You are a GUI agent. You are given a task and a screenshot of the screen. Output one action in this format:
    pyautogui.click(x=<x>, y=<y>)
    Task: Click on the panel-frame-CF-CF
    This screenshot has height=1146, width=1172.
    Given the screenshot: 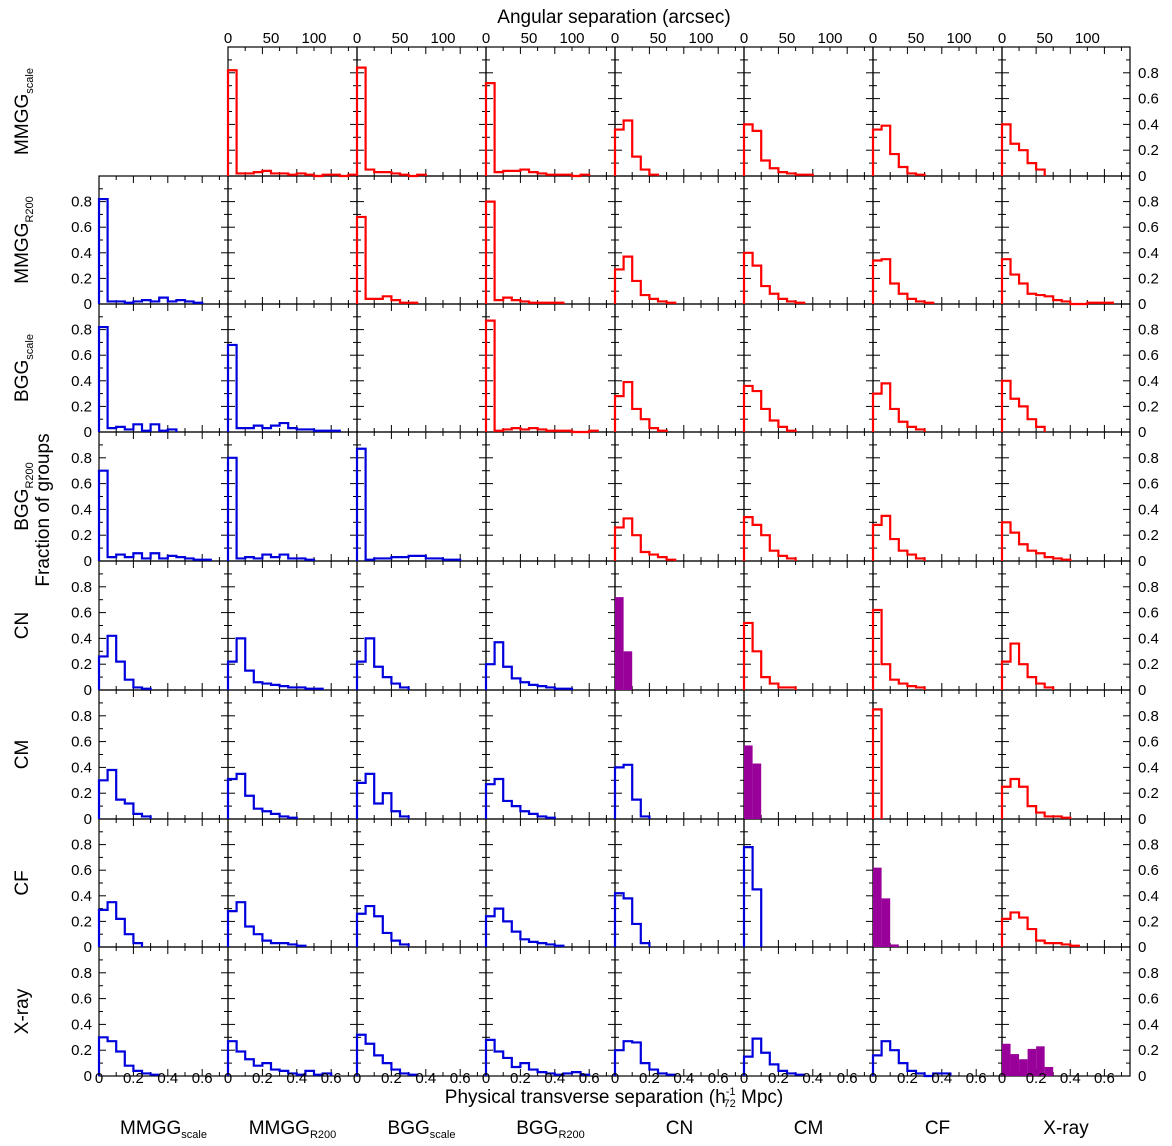 What is the action you would take?
    pyautogui.click(x=937, y=883)
    